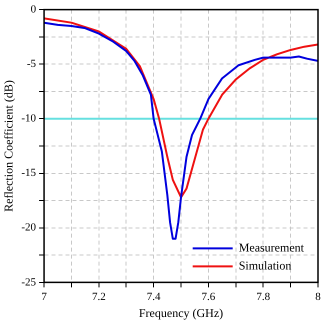 This screenshot has width=324, height=321. What do you see at coordinates (318, 296) in the screenshot?
I see `x-tick-label: 8` at bounding box center [318, 296].